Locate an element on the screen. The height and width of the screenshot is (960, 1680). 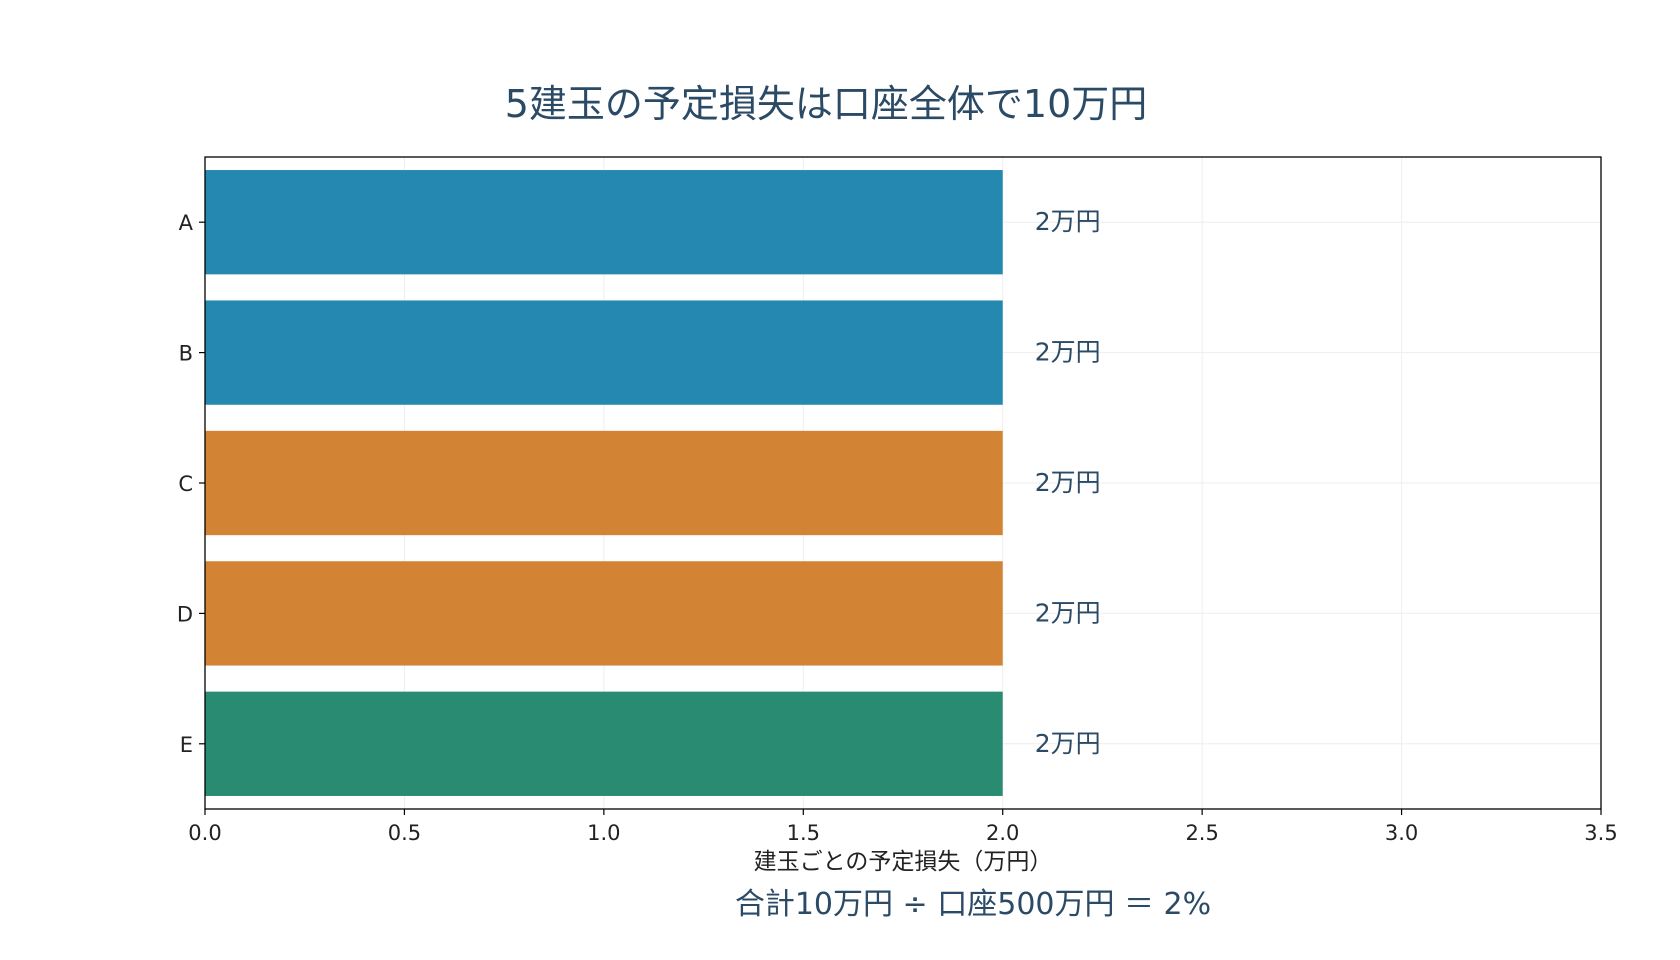
bar-c is located at coordinates (604, 483).